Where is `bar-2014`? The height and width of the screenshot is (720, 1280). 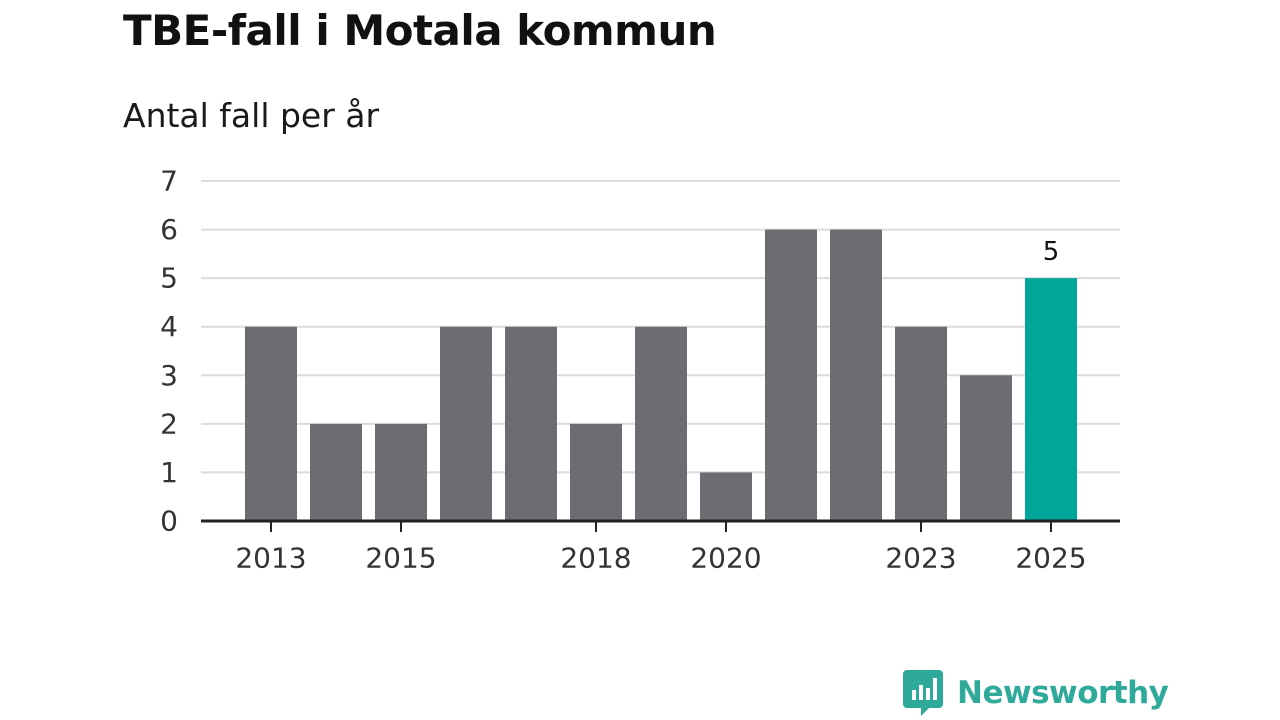 bar-2014 is located at coordinates (336, 472).